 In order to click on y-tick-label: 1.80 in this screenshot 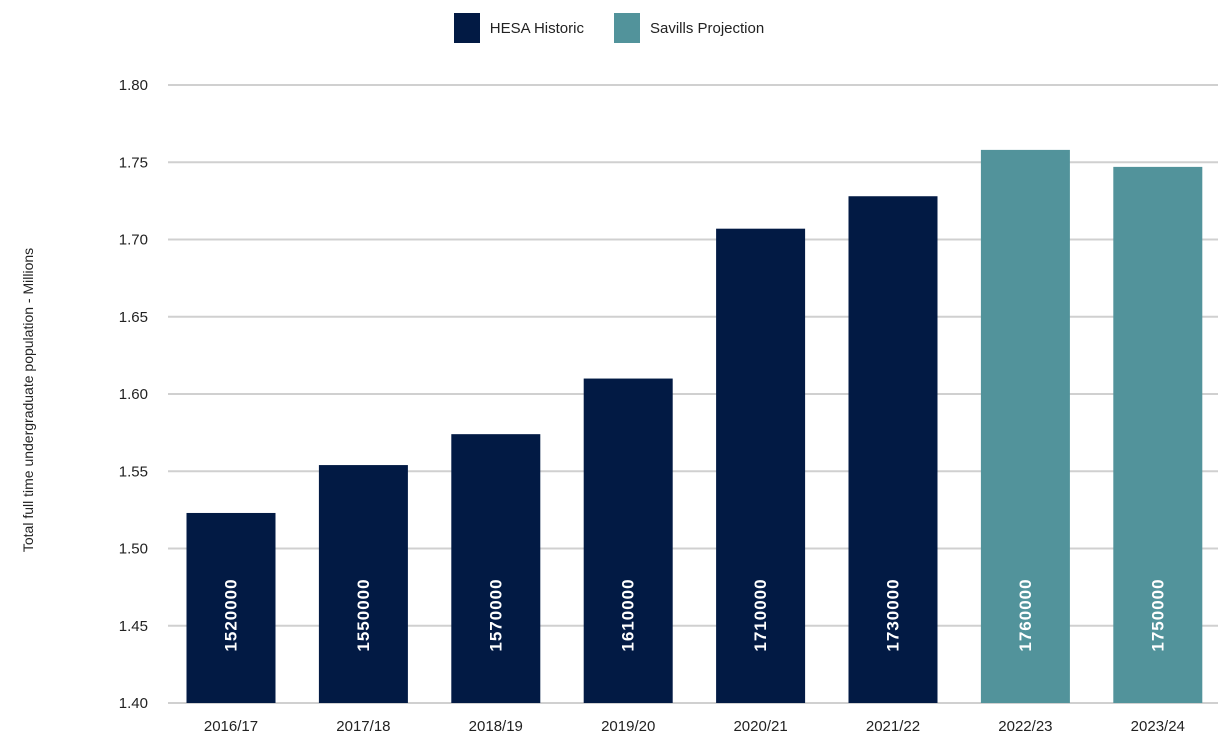, I will do `click(133, 85)`.